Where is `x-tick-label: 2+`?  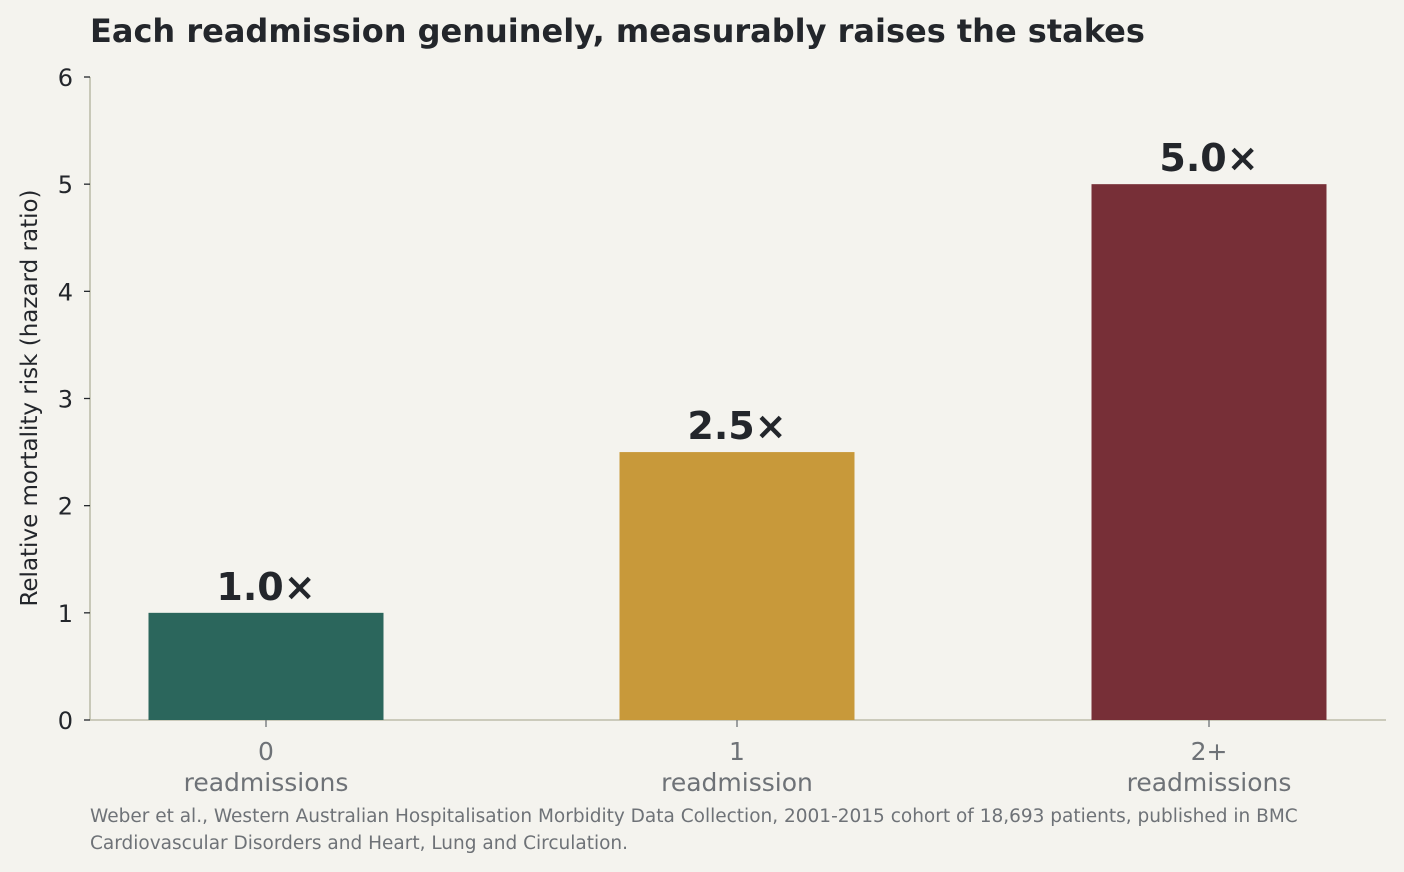 x-tick-label: 2+ is located at coordinates (1209, 751).